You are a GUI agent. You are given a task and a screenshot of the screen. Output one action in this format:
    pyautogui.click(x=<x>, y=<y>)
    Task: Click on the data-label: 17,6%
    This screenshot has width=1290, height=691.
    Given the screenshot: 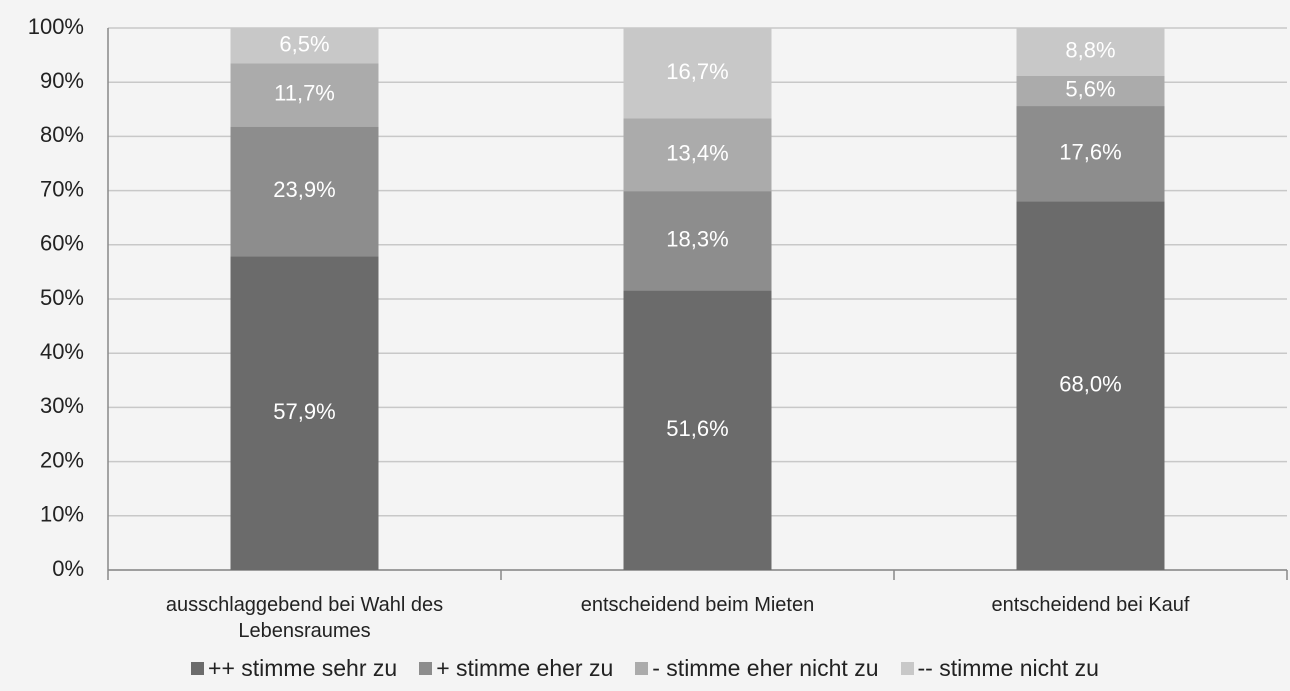 What is the action you would take?
    pyautogui.click(x=1090, y=152)
    